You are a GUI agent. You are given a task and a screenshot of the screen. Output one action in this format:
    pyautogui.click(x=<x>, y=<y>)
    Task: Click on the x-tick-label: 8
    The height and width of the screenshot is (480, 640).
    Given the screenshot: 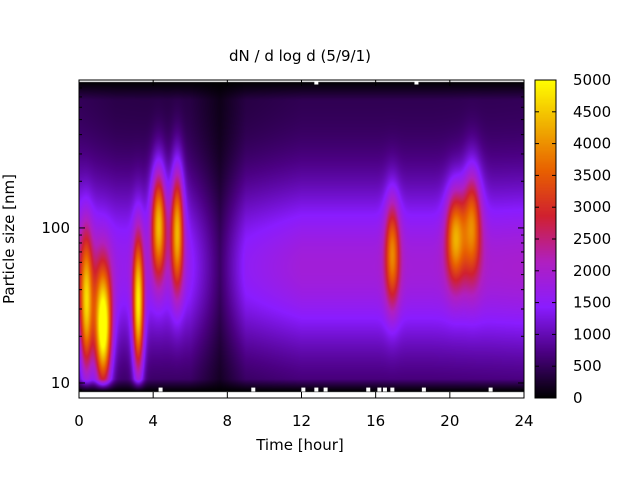 What is the action you would take?
    pyautogui.click(x=228, y=421)
    